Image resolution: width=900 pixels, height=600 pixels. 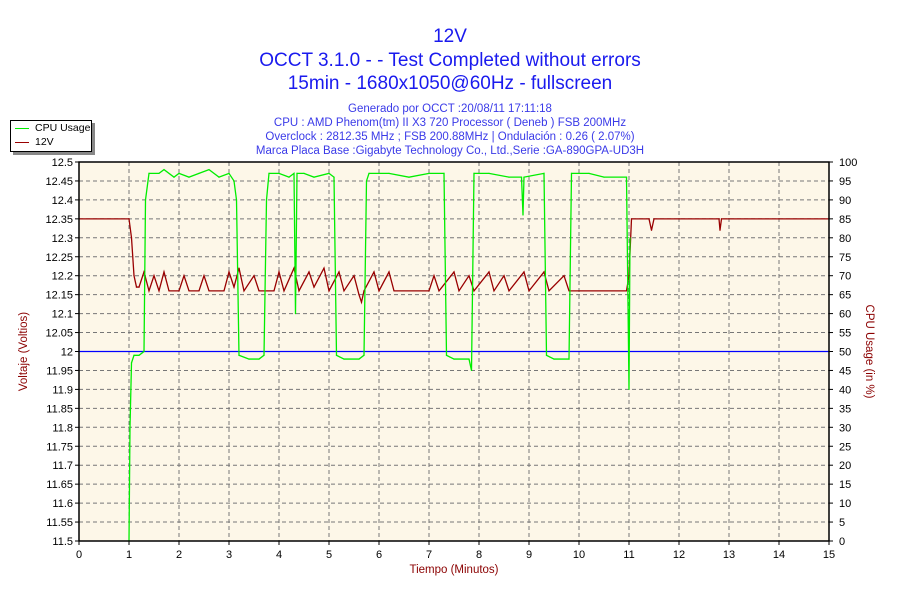 What do you see at coordinates (842, 542) in the screenshot?
I see `y2-tick-label: 0` at bounding box center [842, 542].